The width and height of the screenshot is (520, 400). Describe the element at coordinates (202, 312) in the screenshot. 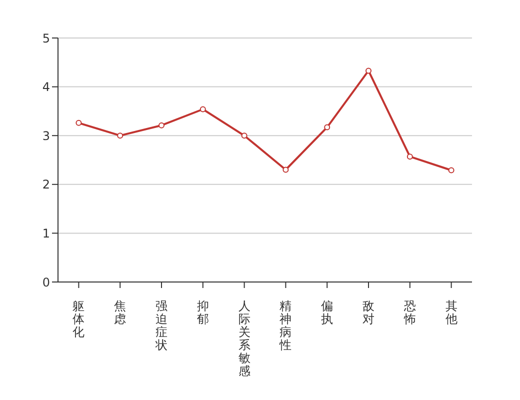

I see `x-tick-label: 抑郁` at that location.